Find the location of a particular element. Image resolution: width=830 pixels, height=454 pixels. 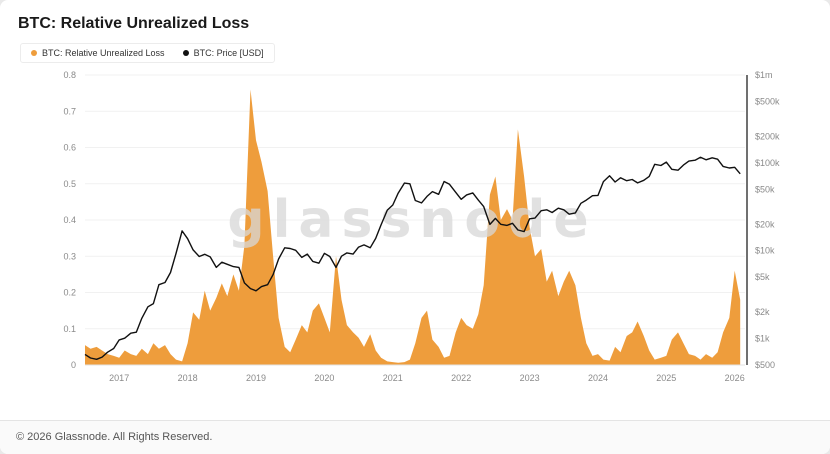

left-axis-labels: 0 0.1 0.2 0.3 0.4 0.5 0.6 0.7 0.8 is located at coordinates (69, 220).